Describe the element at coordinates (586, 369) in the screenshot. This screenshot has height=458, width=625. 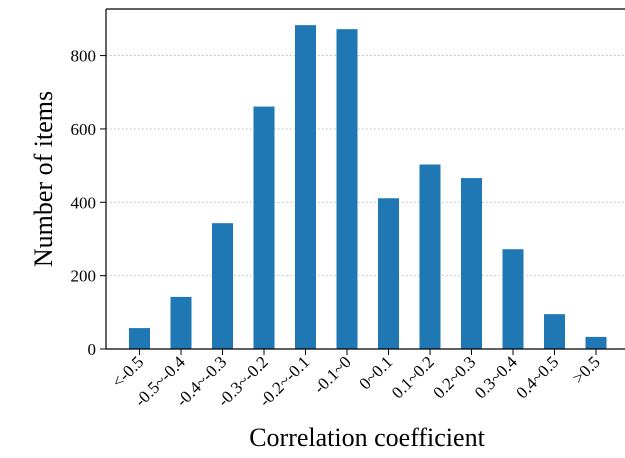
I see `x-tick-label: >0.5` at that location.